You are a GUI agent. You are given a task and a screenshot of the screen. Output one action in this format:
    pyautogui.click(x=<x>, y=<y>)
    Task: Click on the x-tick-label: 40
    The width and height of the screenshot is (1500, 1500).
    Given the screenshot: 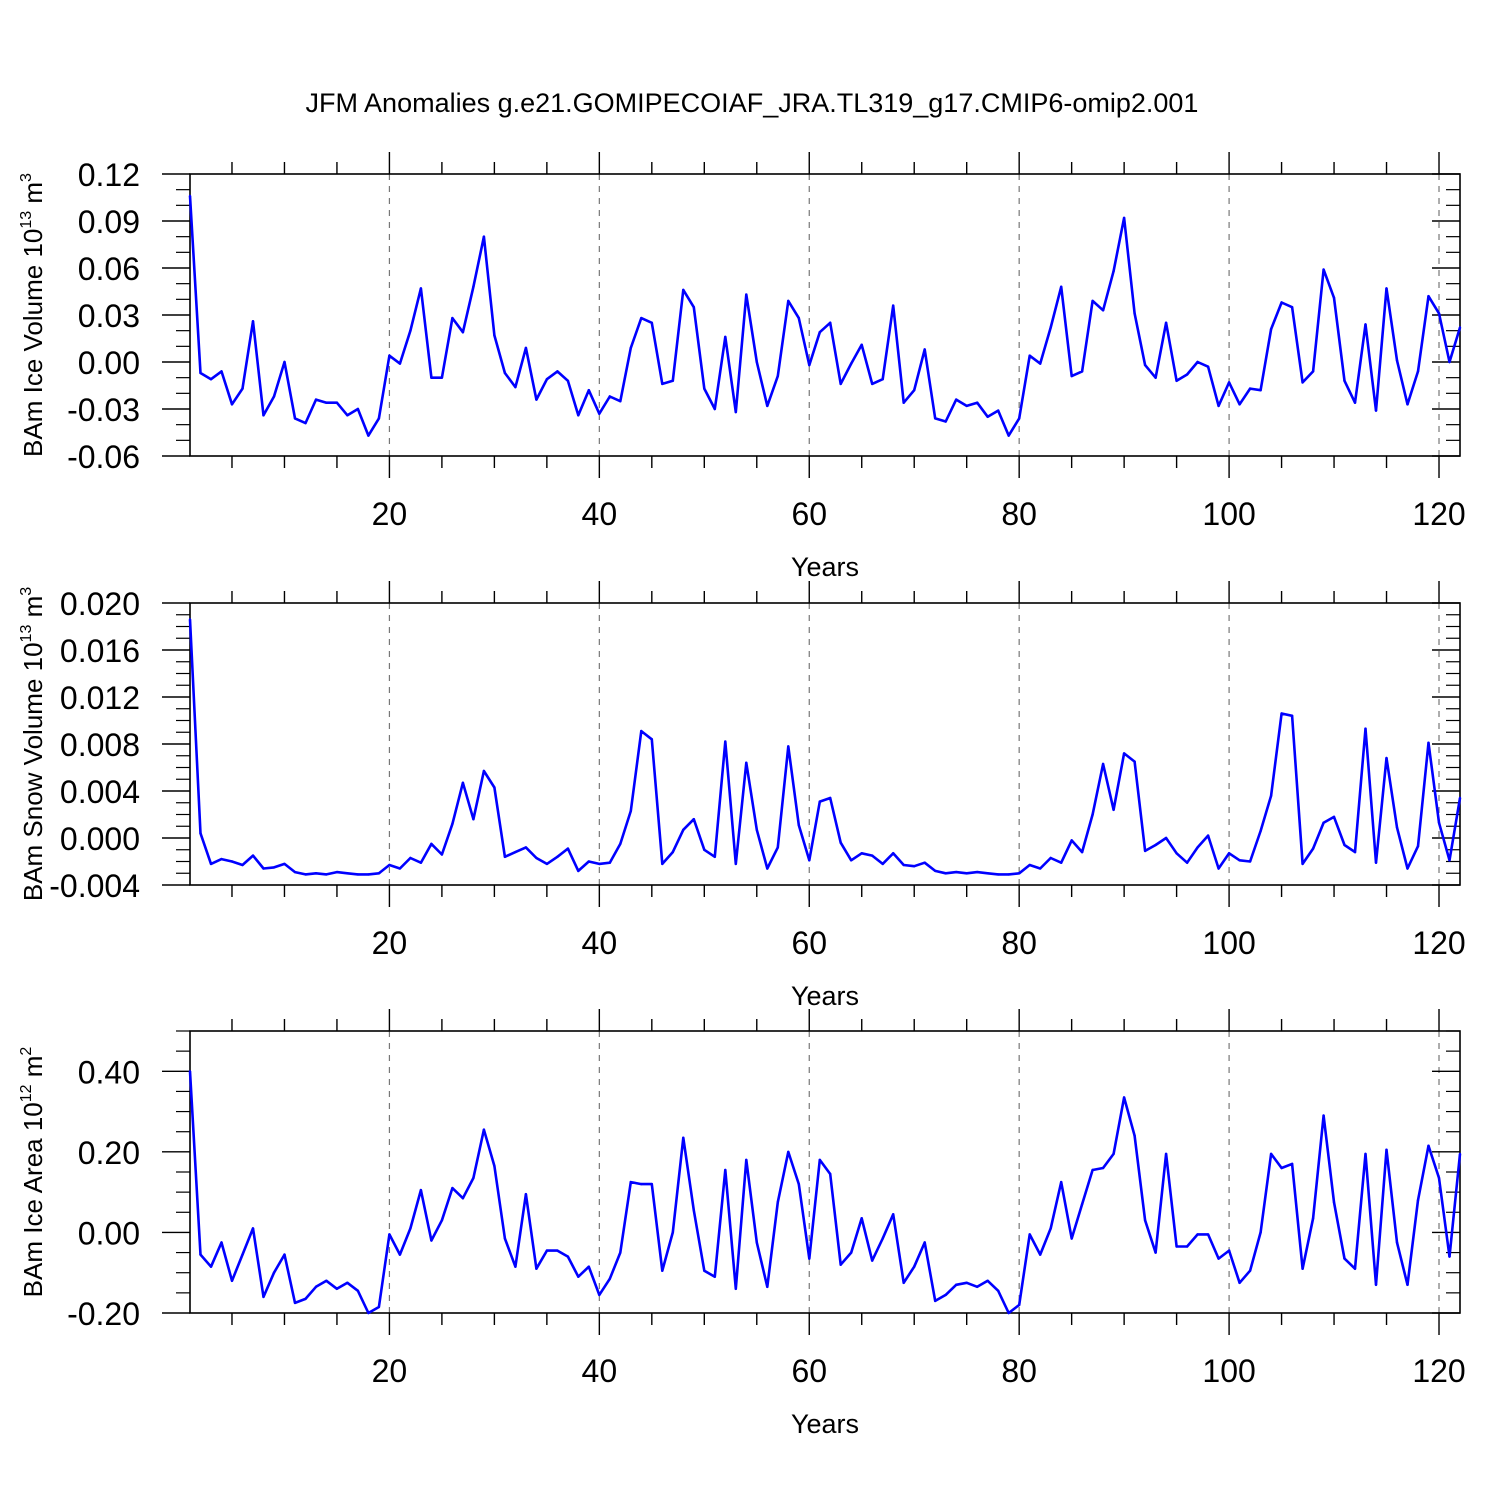 What is the action you would take?
    pyautogui.click(x=600, y=514)
    